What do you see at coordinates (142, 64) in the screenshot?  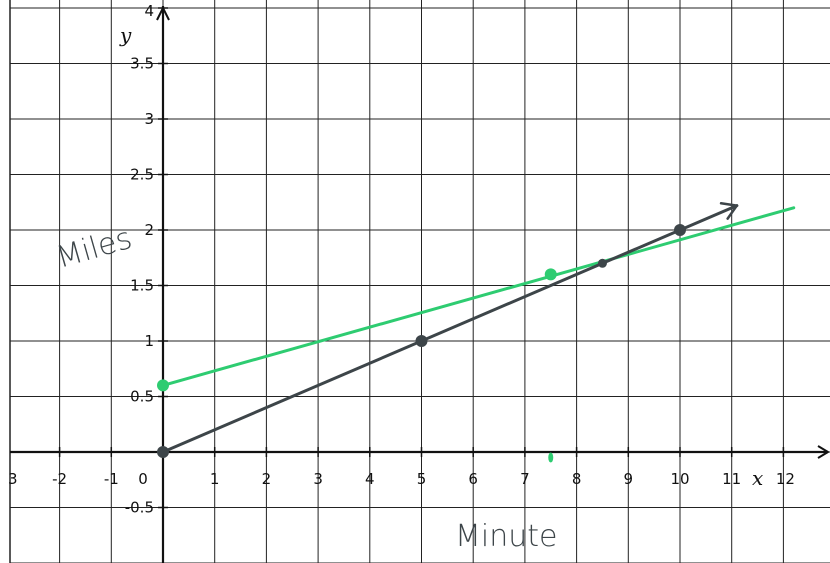 I see `y-tick-label: 3.5` at bounding box center [142, 64].